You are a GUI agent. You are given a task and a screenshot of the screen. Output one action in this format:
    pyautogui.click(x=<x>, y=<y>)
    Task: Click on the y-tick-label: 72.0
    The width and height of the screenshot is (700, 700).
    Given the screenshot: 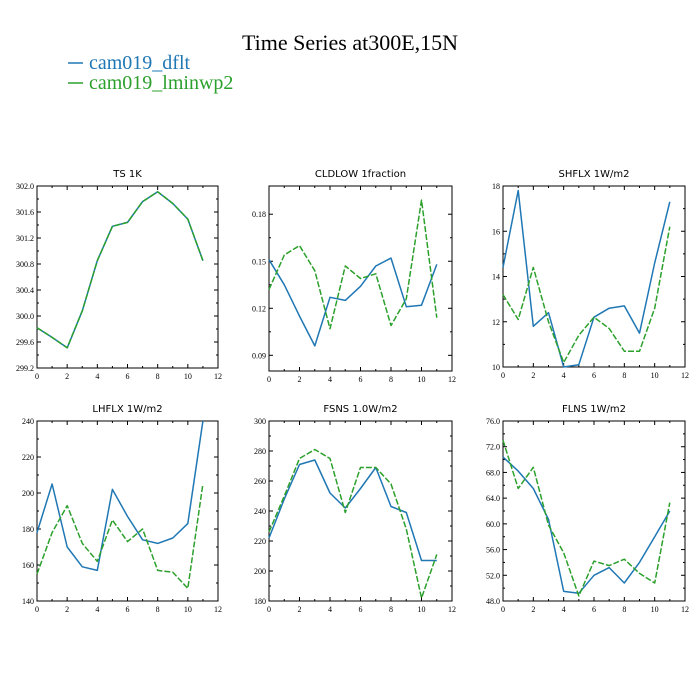 What is the action you would take?
    pyautogui.click(x=493, y=447)
    